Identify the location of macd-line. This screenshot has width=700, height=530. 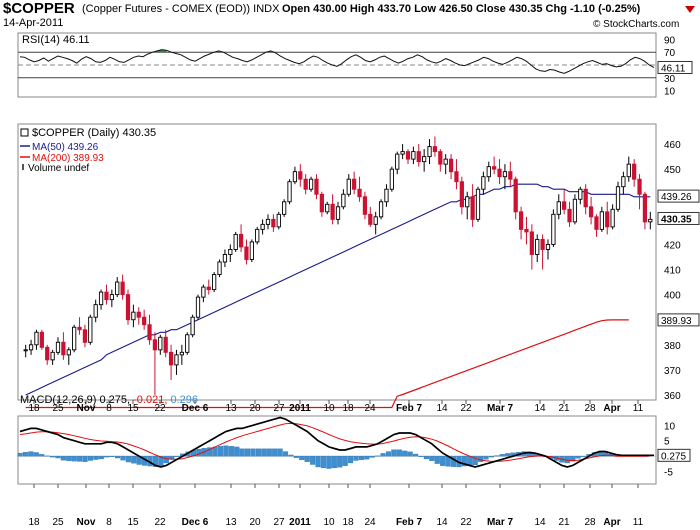
(336, 442).